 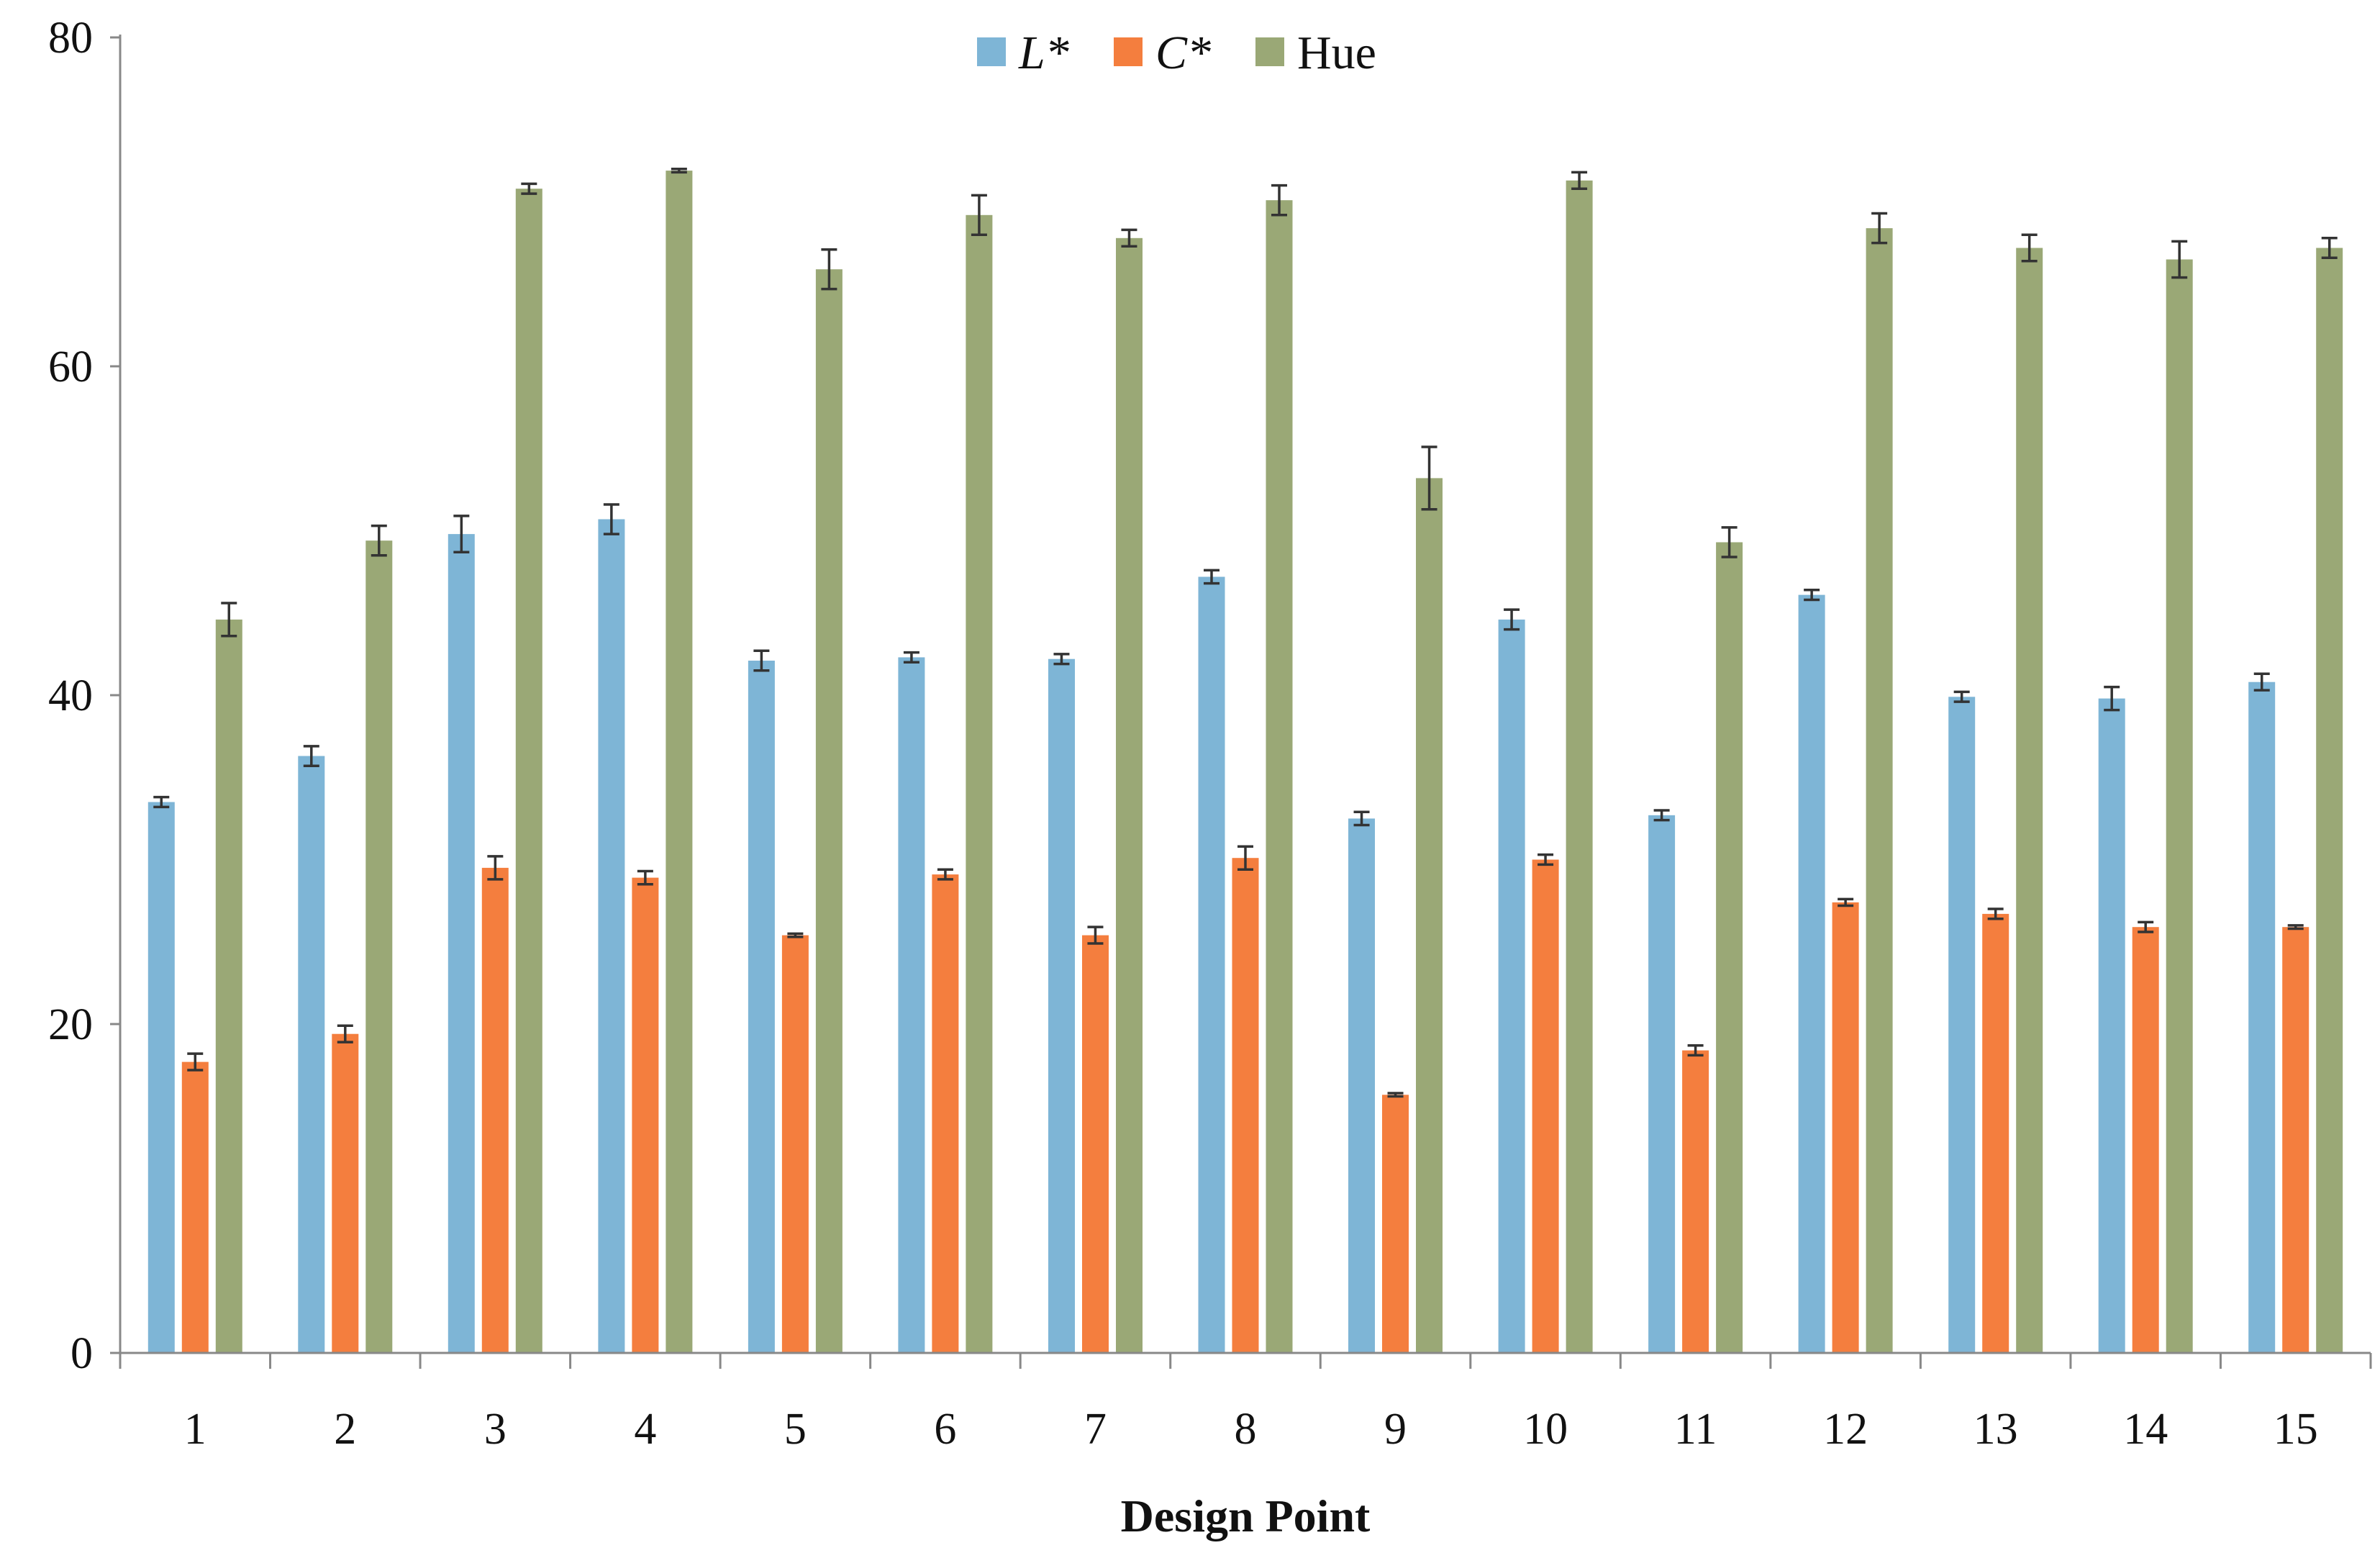 What do you see at coordinates (945, 1429) in the screenshot?
I see `x-tick-label-6: 6` at bounding box center [945, 1429].